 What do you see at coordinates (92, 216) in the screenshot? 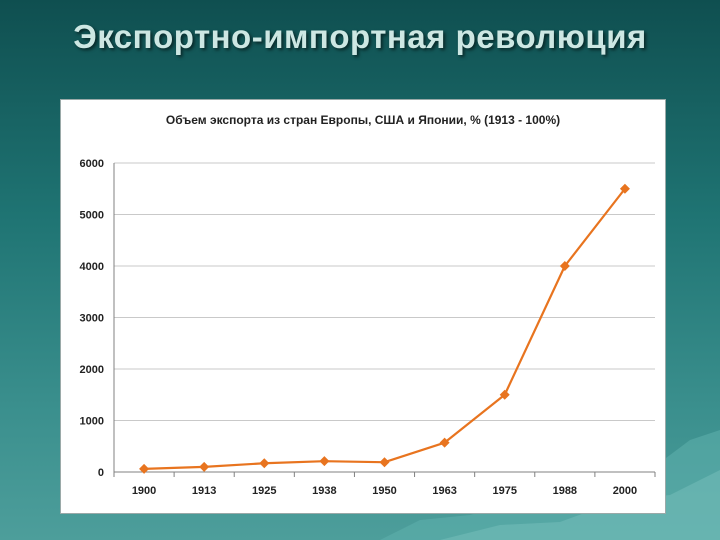
I see `y-tick-label: 5000` at bounding box center [92, 216].